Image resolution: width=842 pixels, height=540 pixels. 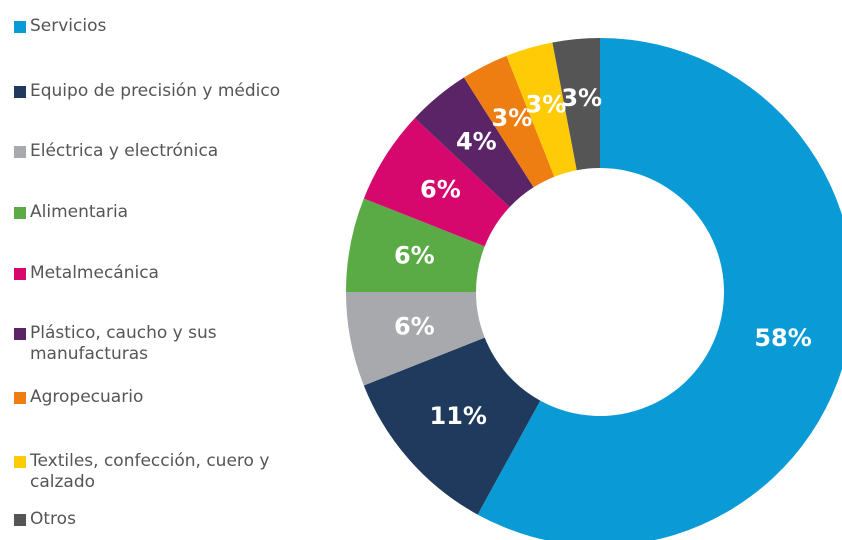 I want to click on legend-label: Alimentaria, so click(x=79, y=212).